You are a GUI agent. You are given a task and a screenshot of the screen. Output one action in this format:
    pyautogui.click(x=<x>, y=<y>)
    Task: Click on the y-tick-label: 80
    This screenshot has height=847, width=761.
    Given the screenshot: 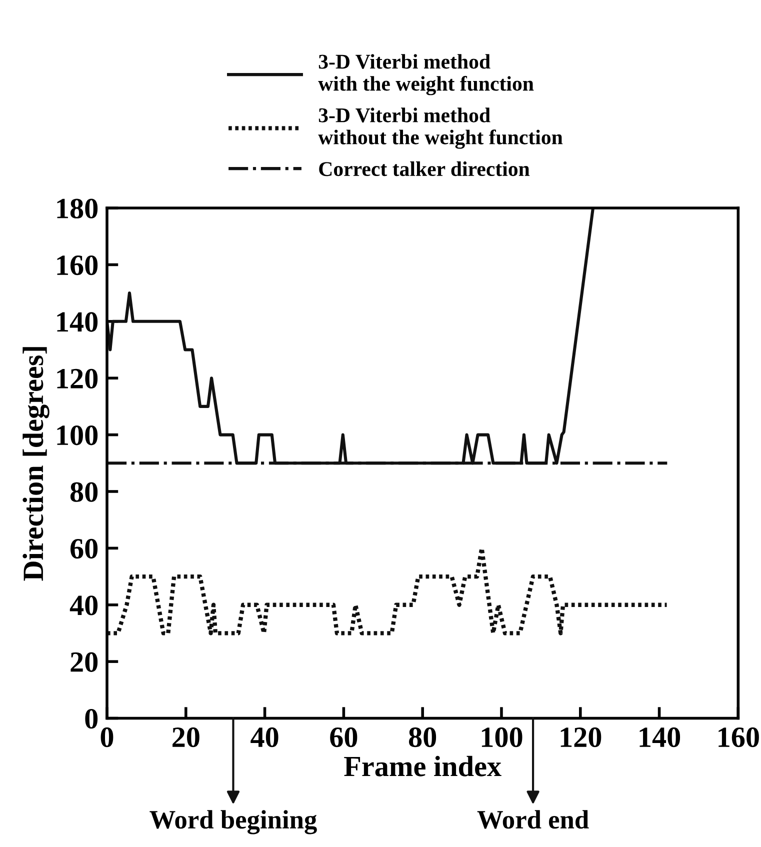 What is the action you would take?
    pyautogui.click(x=84, y=492)
    